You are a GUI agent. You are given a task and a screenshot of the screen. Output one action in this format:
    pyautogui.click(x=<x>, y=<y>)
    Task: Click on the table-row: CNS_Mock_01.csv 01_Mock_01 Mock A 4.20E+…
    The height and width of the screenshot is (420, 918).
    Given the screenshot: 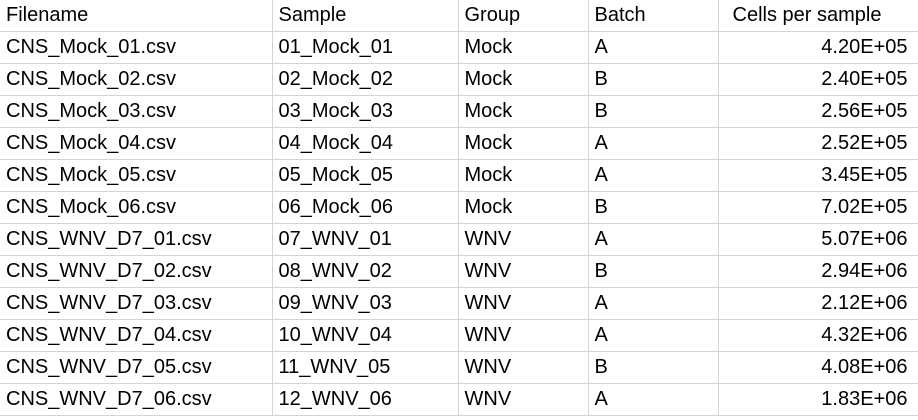 What is the action you would take?
    pyautogui.click(x=459, y=47)
    